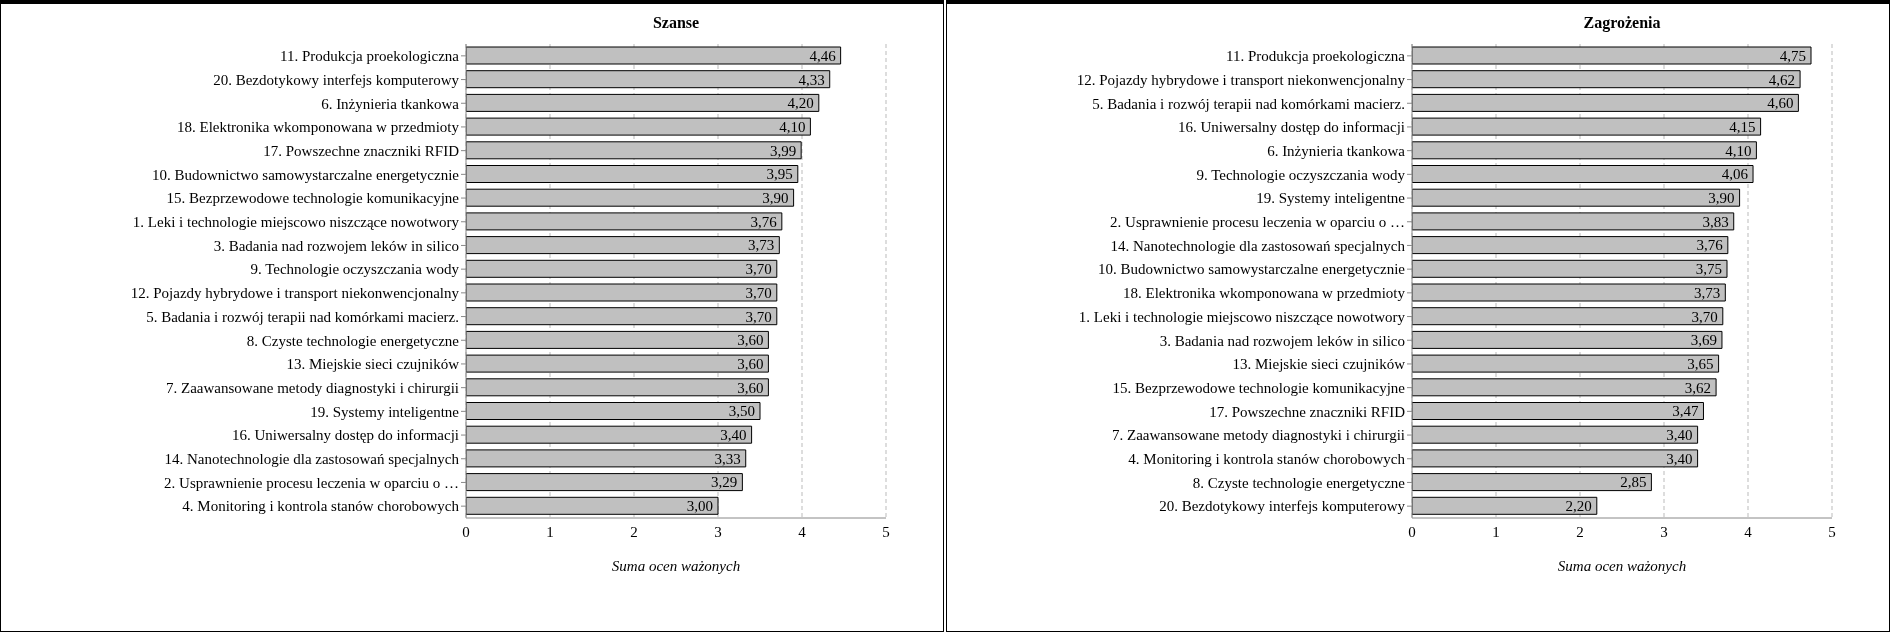 The height and width of the screenshot is (634, 1892). What do you see at coordinates (724, 482) in the screenshot?
I see `data-label: 3,29` at bounding box center [724, 482].